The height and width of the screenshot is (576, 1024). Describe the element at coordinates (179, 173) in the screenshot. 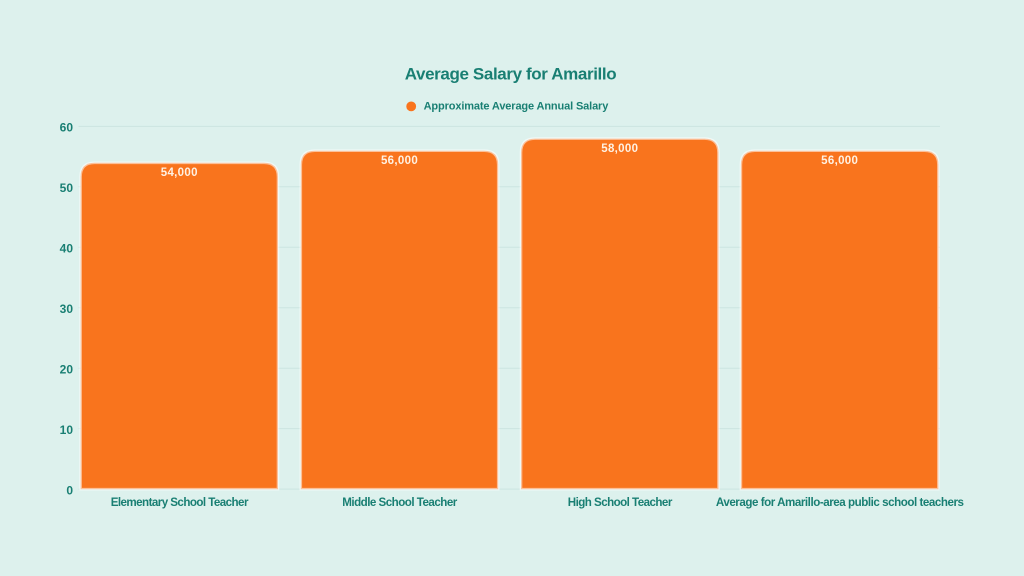

I see `svg-text: 54,000` at that location.